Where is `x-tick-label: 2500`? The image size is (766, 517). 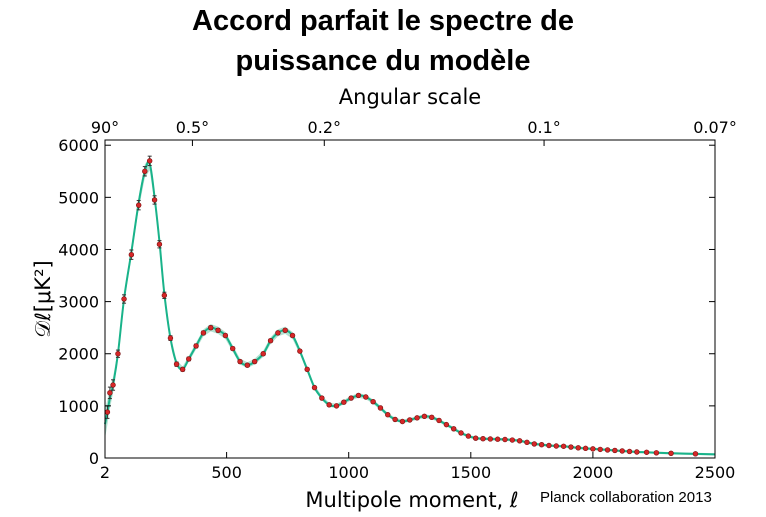
x-tick-label: 2500 is located at coordinates (715, 472).